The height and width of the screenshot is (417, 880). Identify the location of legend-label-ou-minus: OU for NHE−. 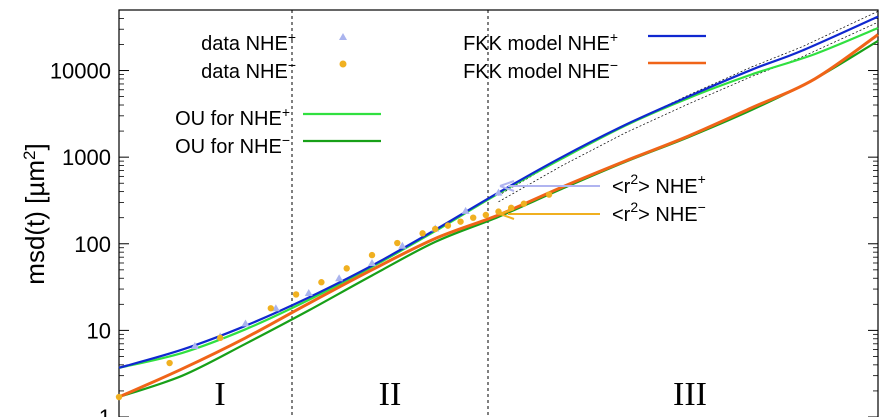
(232, 145).